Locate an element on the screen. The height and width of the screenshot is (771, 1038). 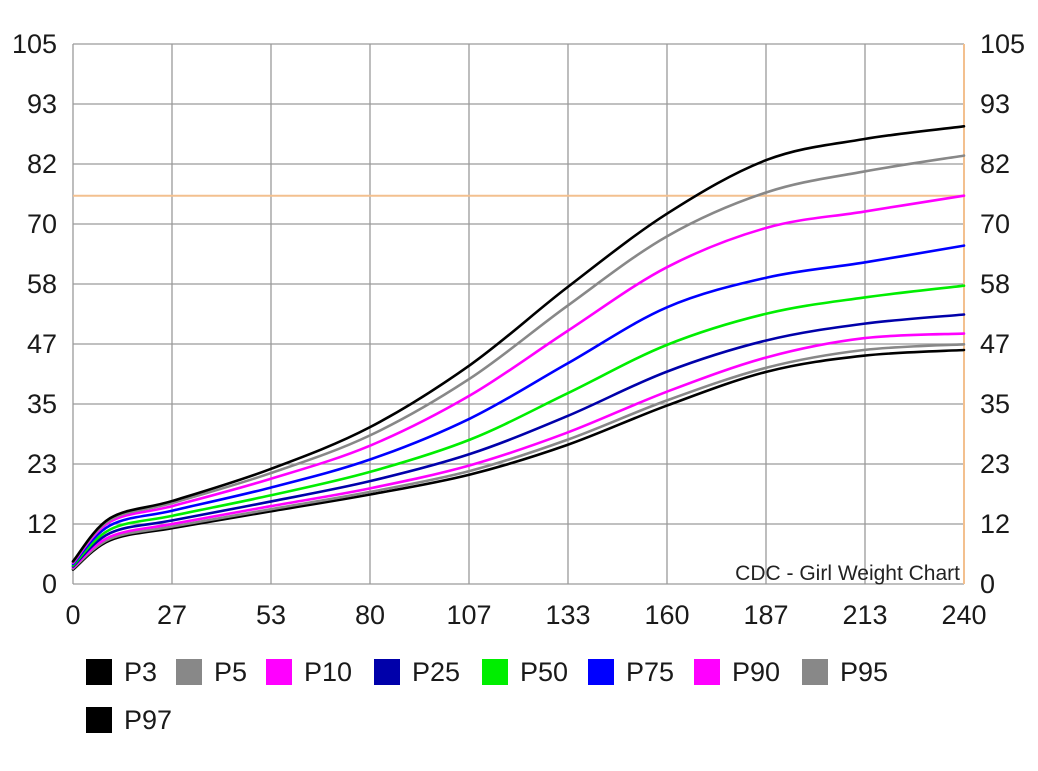
y-tick-label-left: 47 is located at coordinates (42, 344).